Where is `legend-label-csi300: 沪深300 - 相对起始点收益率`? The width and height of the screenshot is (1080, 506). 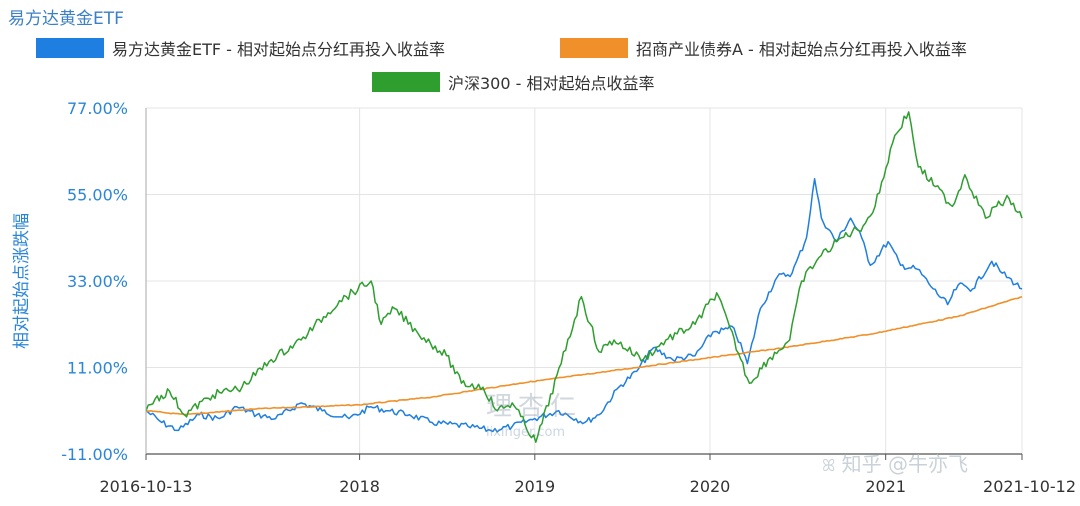 legend-label-csi300: 沪深300 - 相对起始点收益率 is located at coordinates (551, 83).